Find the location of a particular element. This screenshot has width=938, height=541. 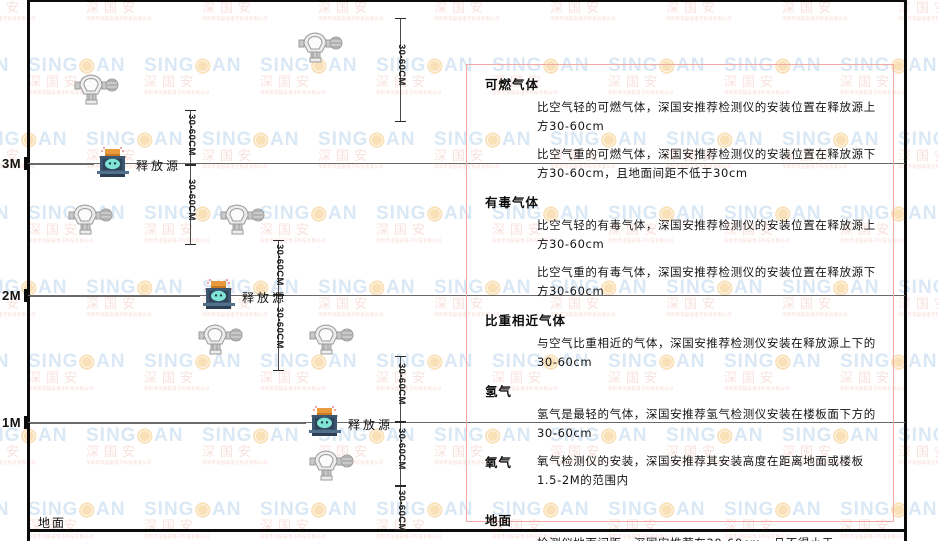

section-heading: 有毒气体 is located at coordinates (512, 202).